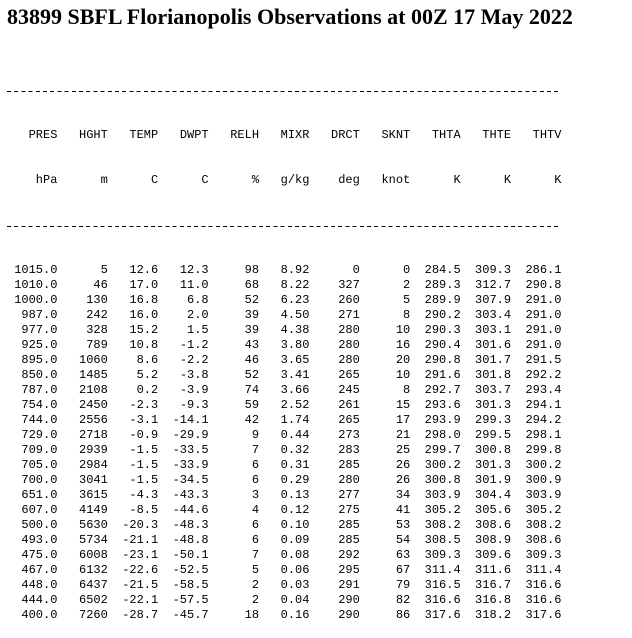 This screenshot has width=632, height=638. What do you see at coordinates (104, 180) in the screenshot?
I see `column-unit: m` at bounding box center [104, 180].